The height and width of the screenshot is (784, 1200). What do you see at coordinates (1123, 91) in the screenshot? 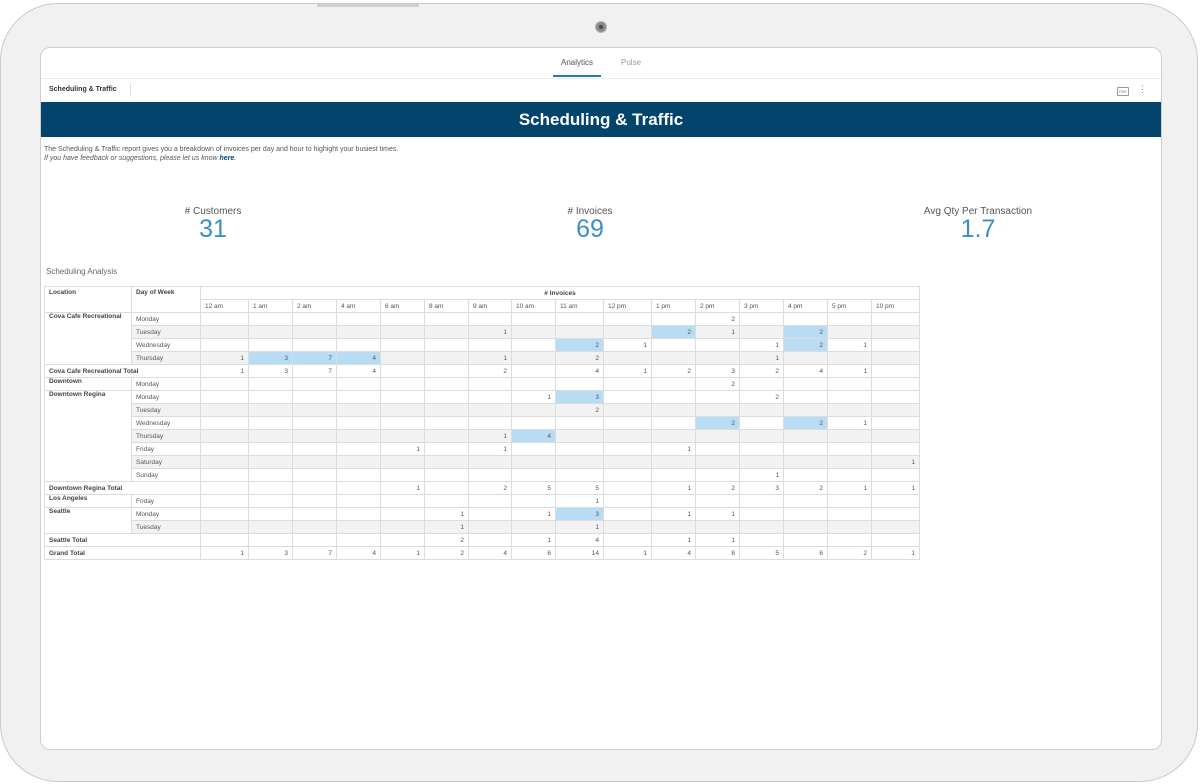
I see `pdf-icon: PDF` at bounding box center [1123, 91].